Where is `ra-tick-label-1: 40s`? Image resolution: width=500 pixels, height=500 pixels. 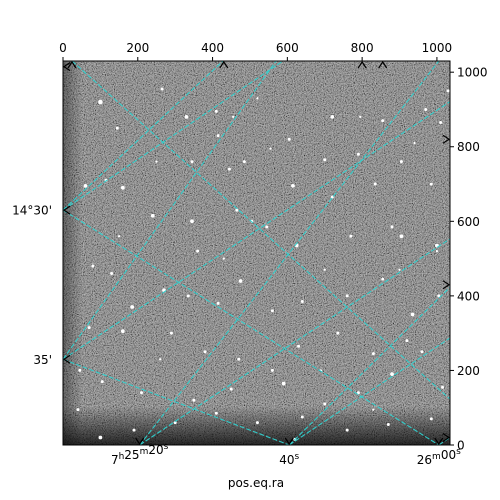 ra-tick-label-1: 40s is located at coordinates (289, 459).